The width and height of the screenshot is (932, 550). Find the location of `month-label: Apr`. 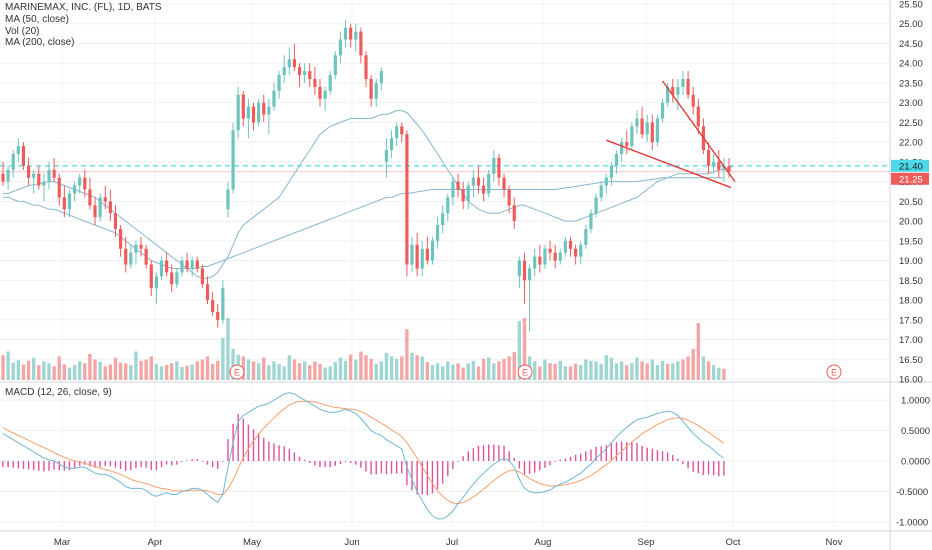

month-label: Apr is located at coordinates (155, 542).